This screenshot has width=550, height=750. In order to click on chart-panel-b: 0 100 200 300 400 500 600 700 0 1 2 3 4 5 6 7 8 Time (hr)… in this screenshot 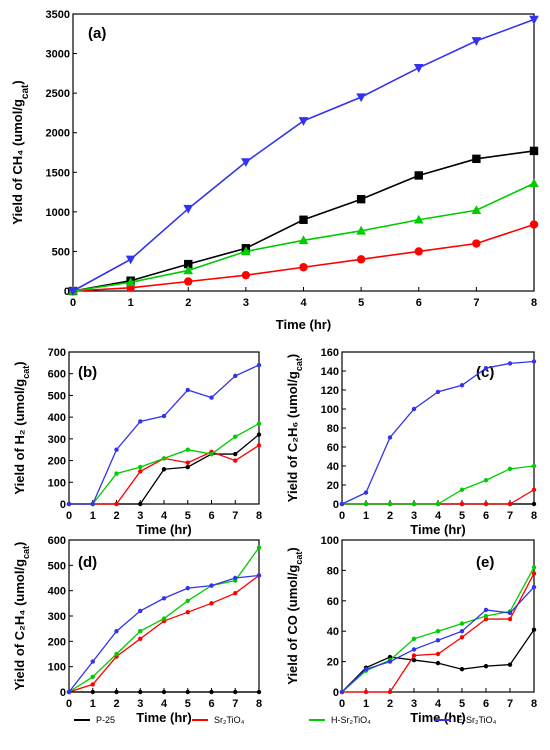, I will do `click(137, 442)`.